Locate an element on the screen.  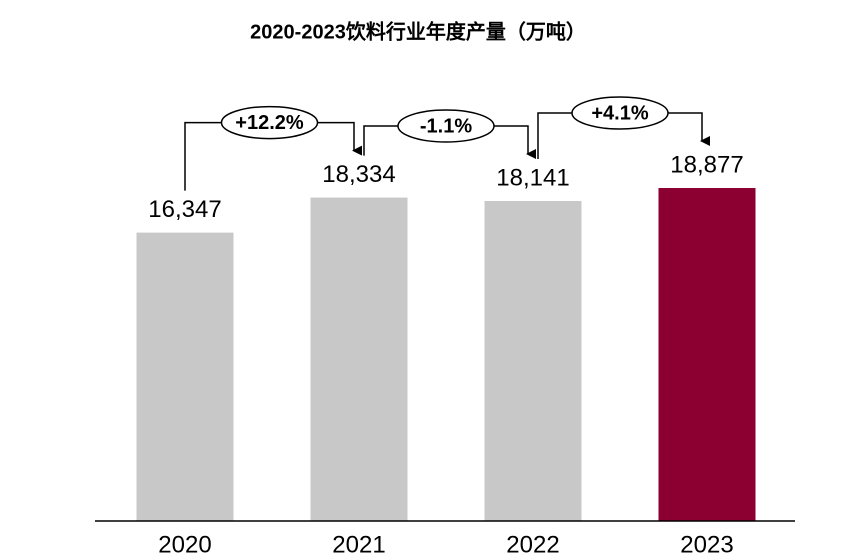
x-tick-label: 2020 is located at coordinates (184, 544).